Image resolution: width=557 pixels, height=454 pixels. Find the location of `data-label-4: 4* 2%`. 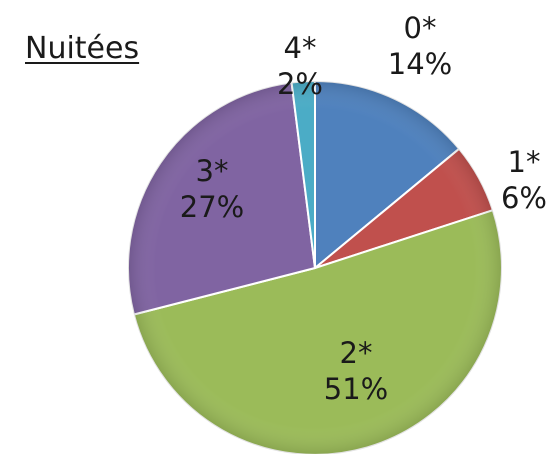

data-label-4: 4* 2% is located at coordinates (300, 66).